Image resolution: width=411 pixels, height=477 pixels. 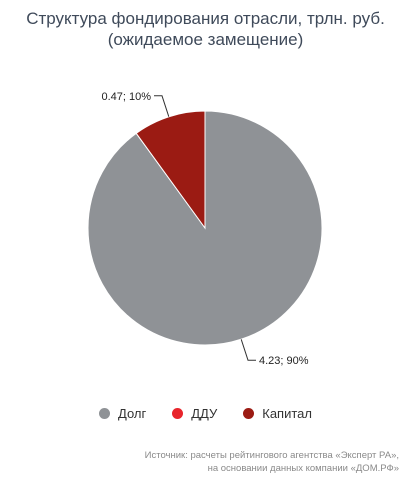 I want to click on legend-item-dolg: Долг, so click(x=122, y=413).